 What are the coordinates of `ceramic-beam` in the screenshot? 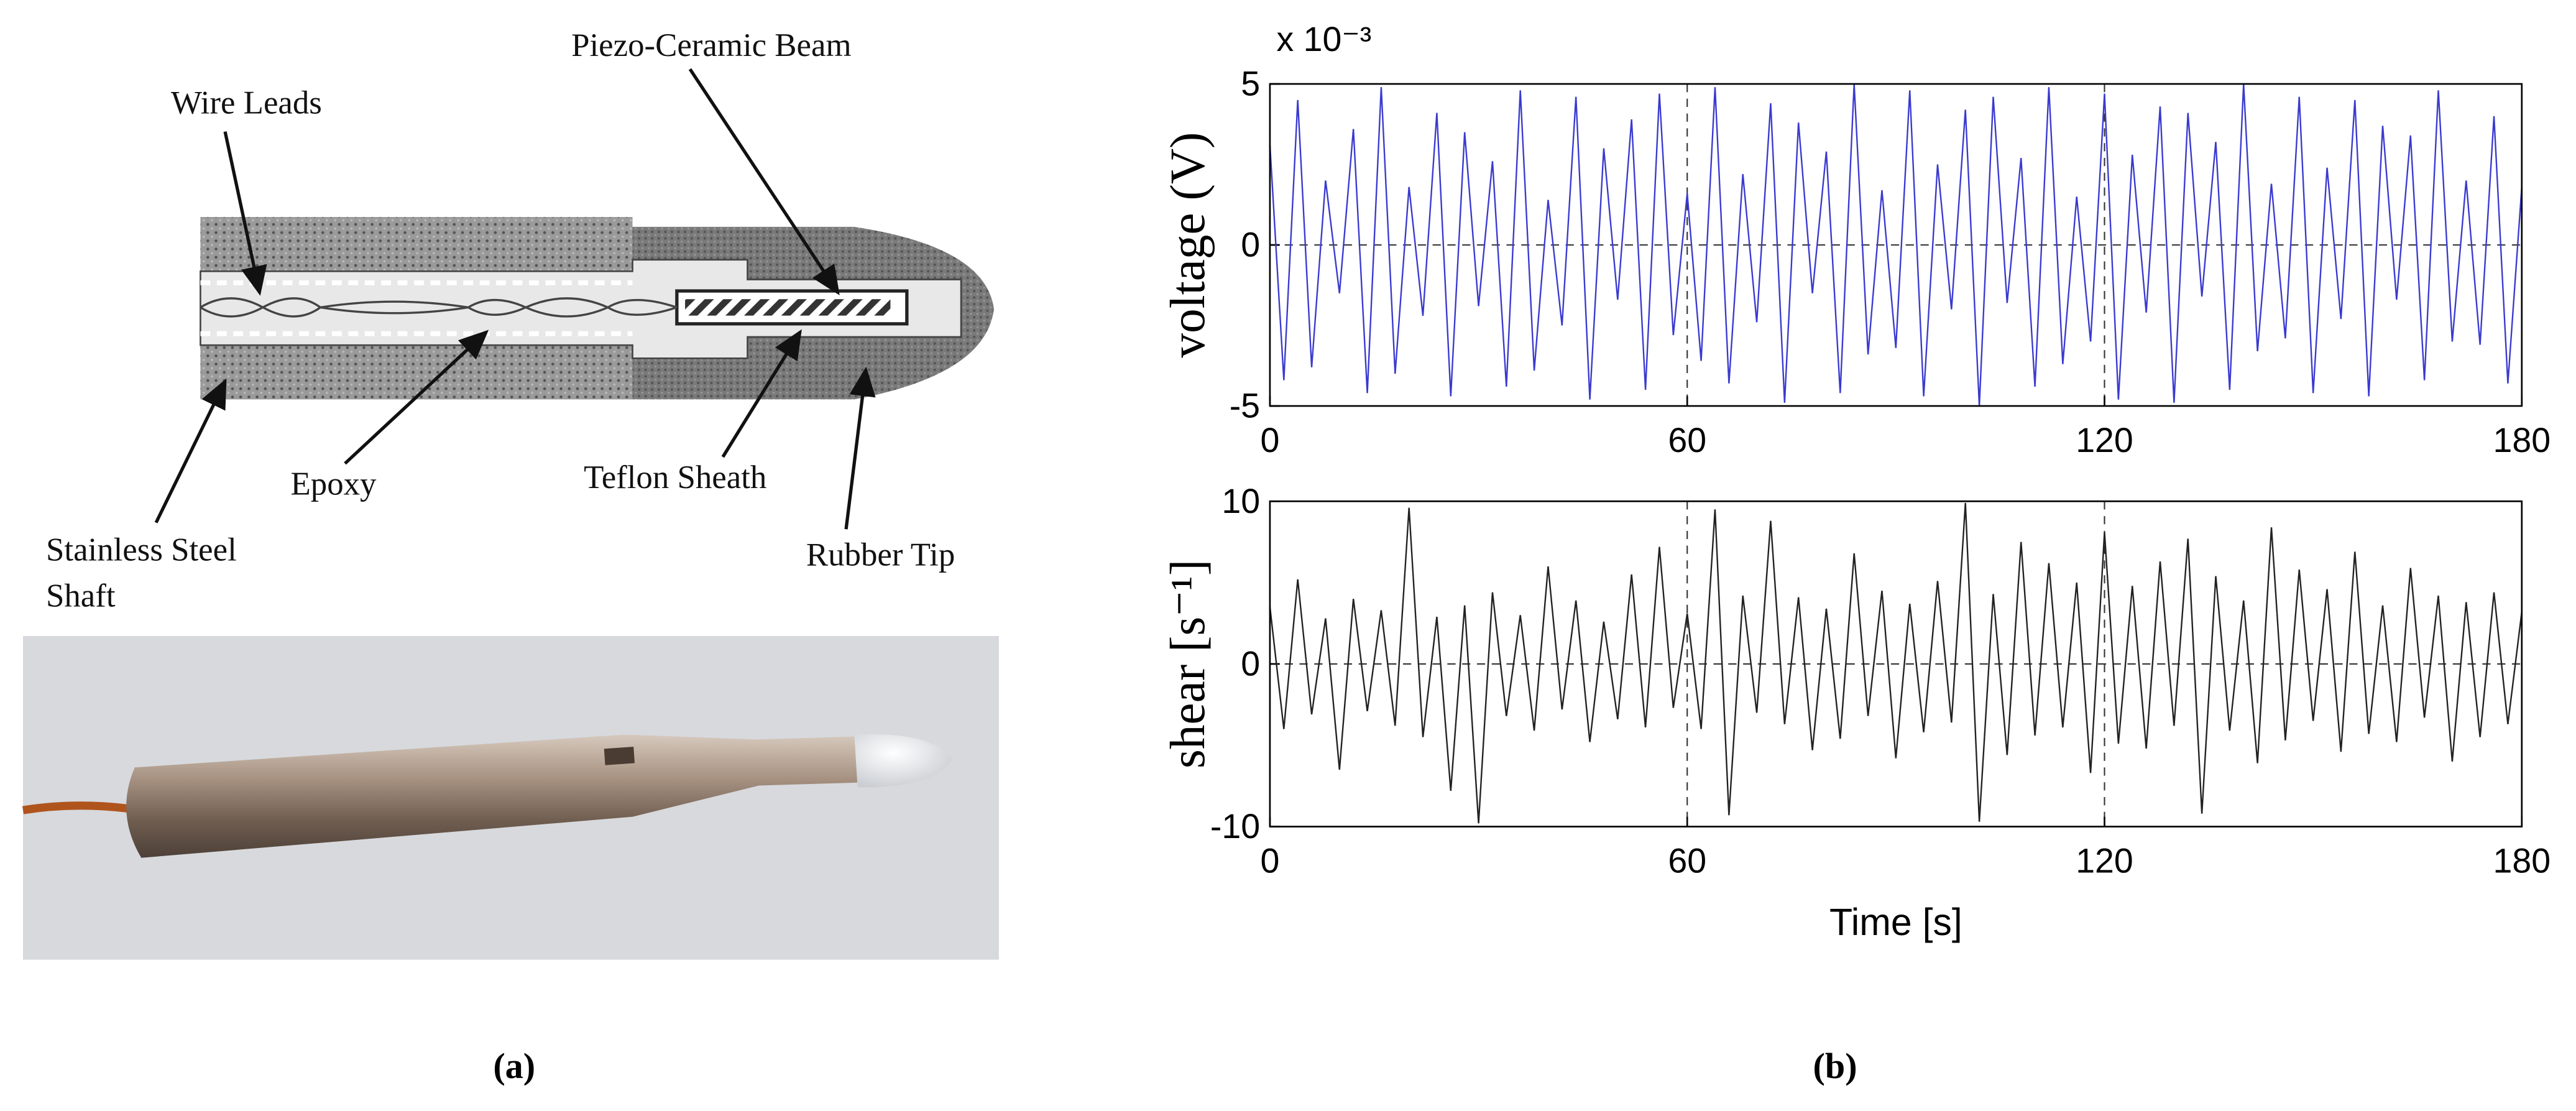 It's located at (788, 307).